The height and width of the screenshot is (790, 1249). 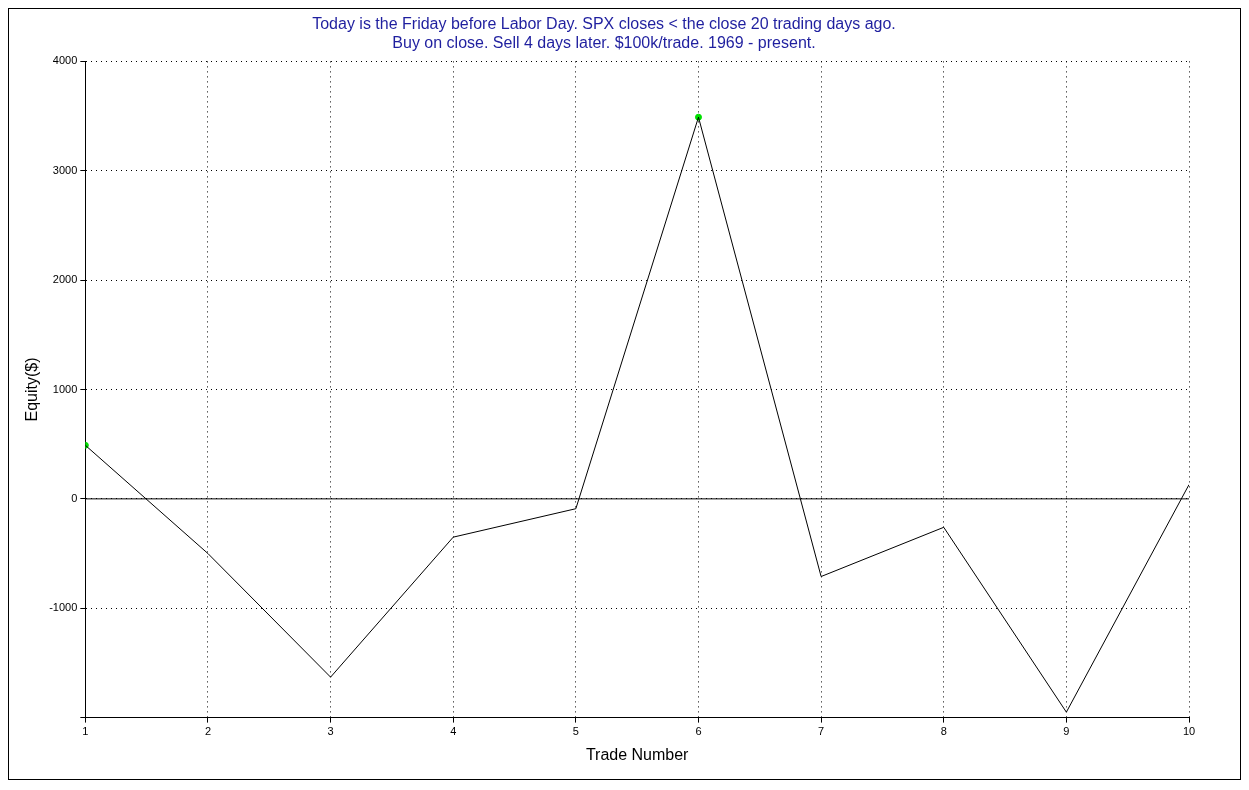 I want to click on x-tick-label: 8, so click(x=943, y=731).